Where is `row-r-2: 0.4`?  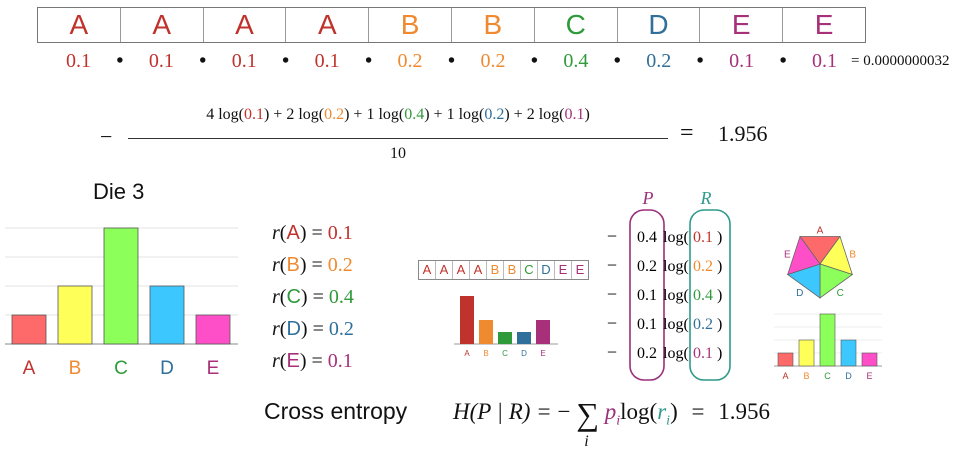 row-r-2: 0.4 is located at coordinates (703, 295).